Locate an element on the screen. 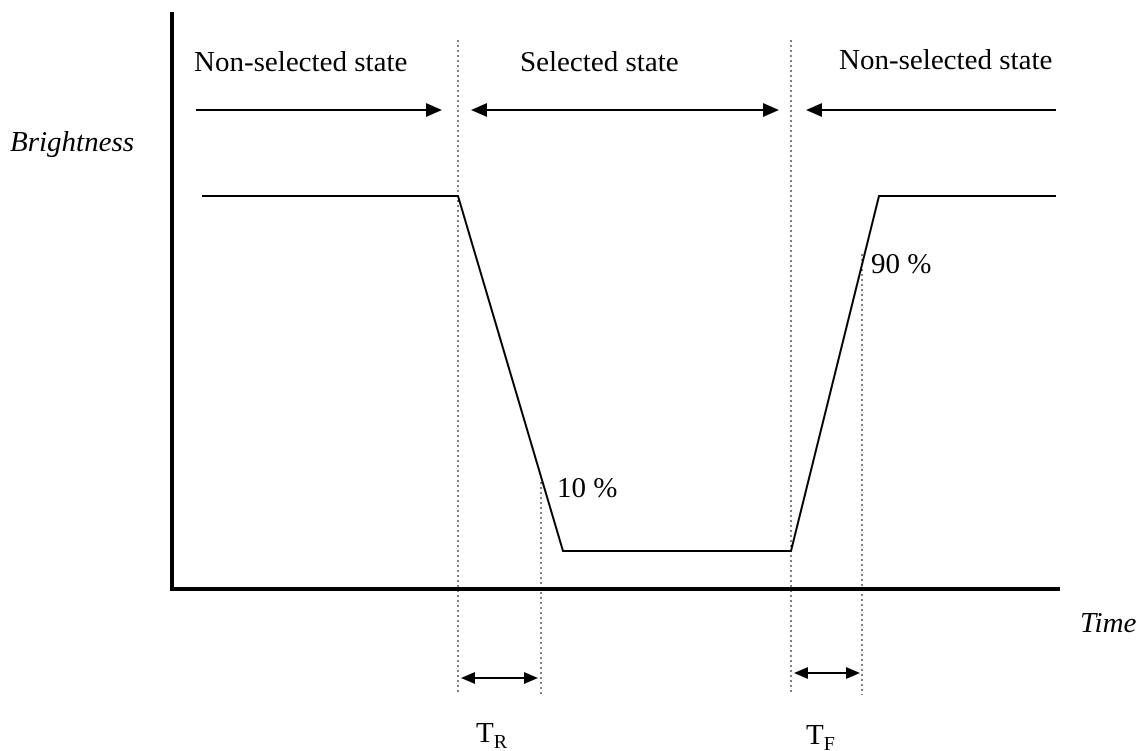 The height and width of the screenshot is (751, 1143). label-selected-state: Selected state is located at coordinates (599, 62).